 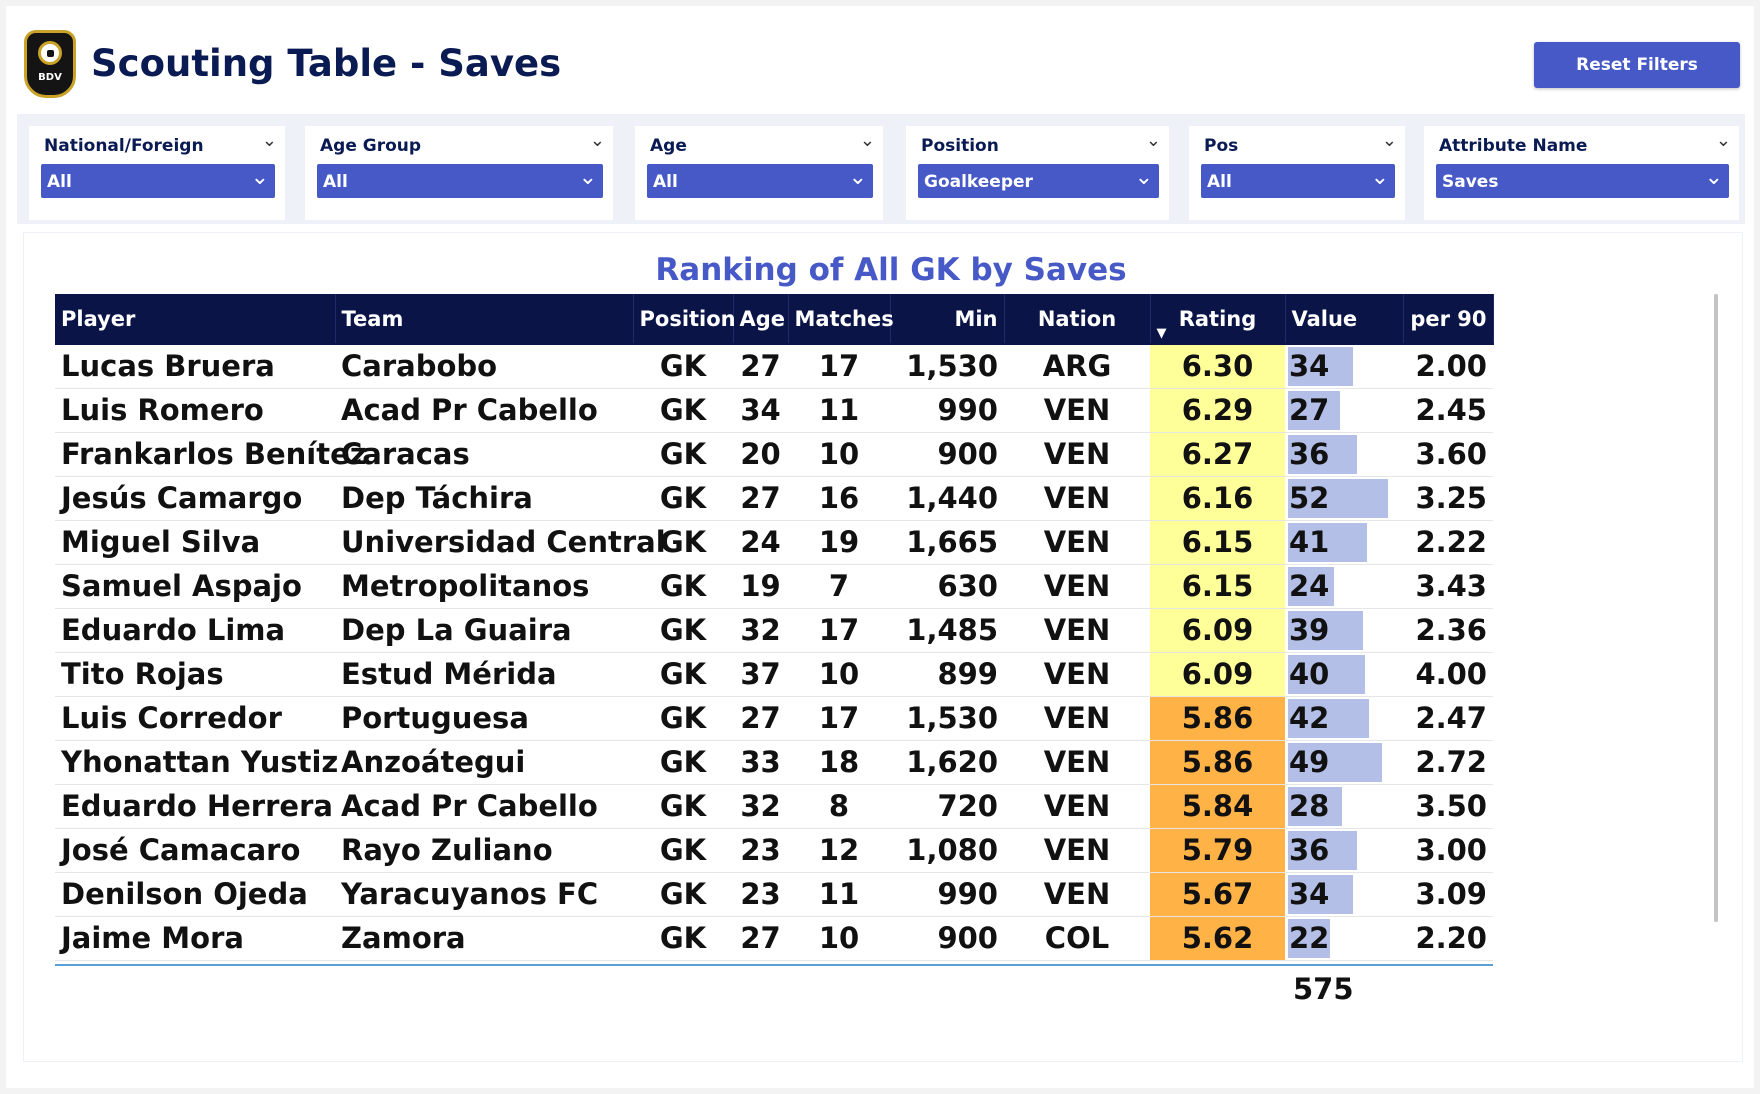 I want to click on column-header-per90: per 90, so click(x=1448, y=319).